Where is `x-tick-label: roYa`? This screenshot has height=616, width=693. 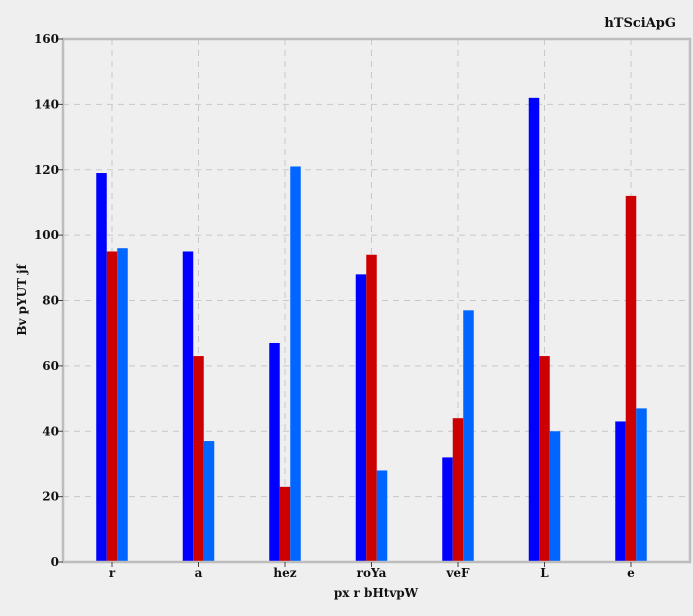
x-tick-label: roYa is located at coordinates (372, 573).